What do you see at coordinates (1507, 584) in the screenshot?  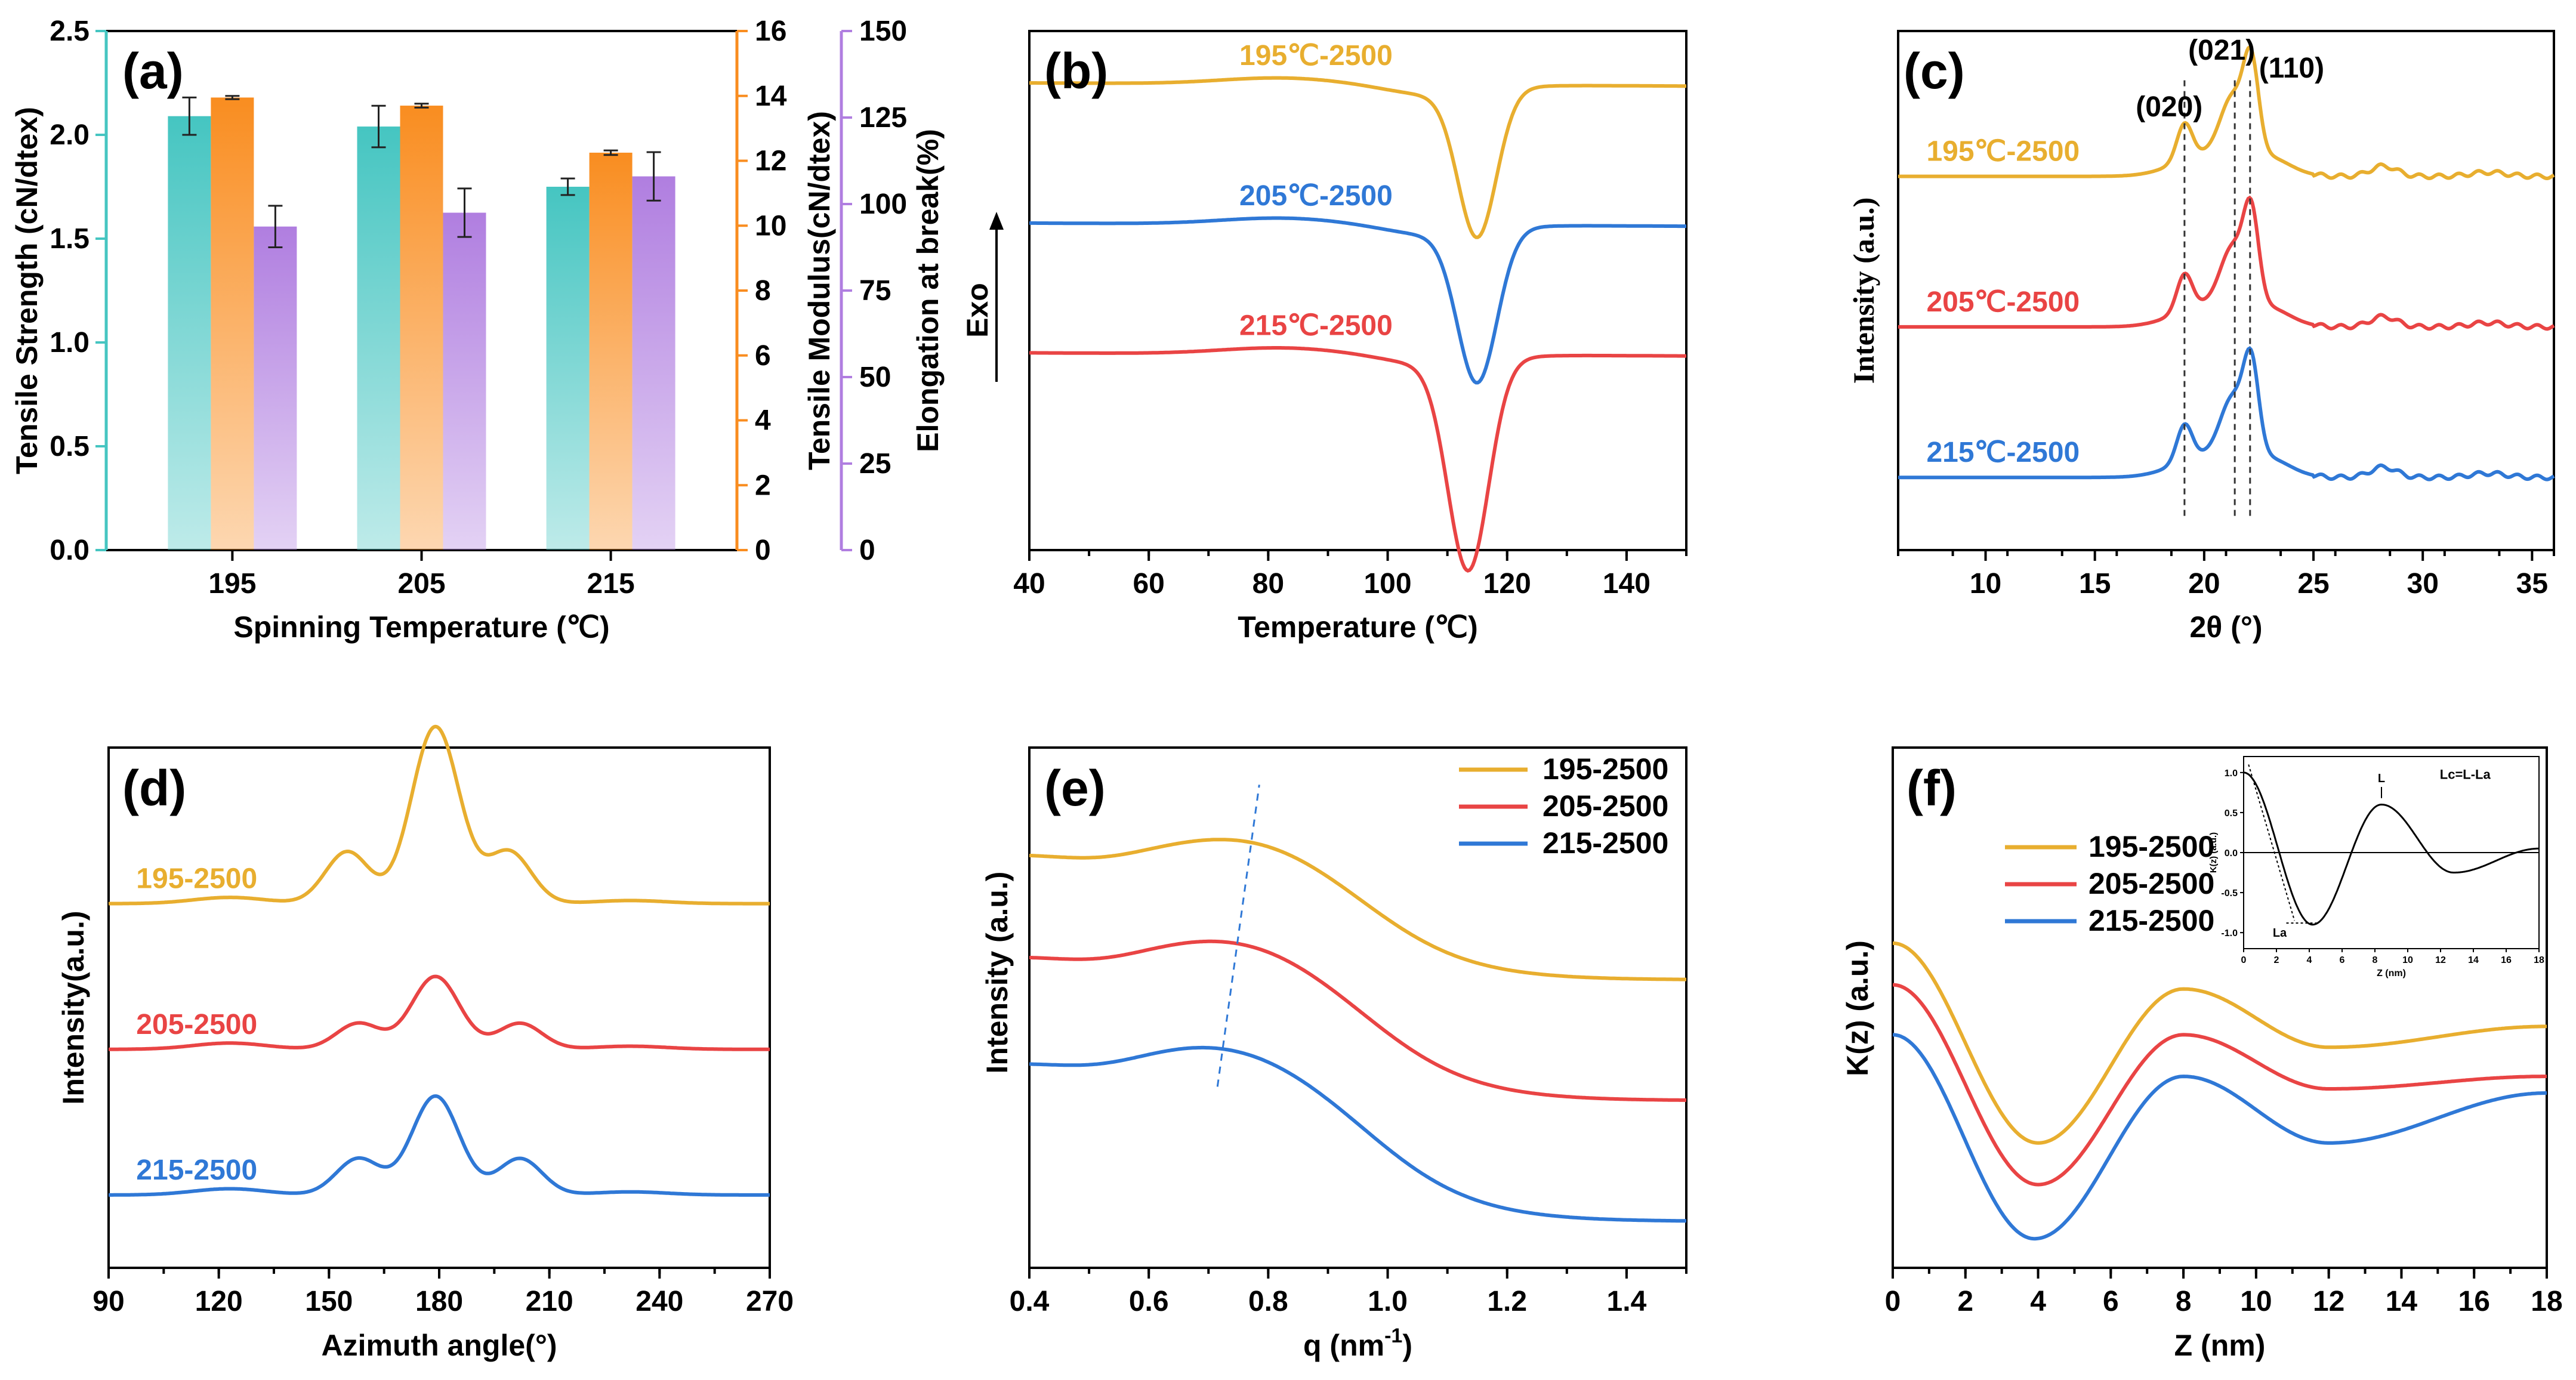 I see `panel-b-x-tick-label: 120` at bounding box center [1507, 584].